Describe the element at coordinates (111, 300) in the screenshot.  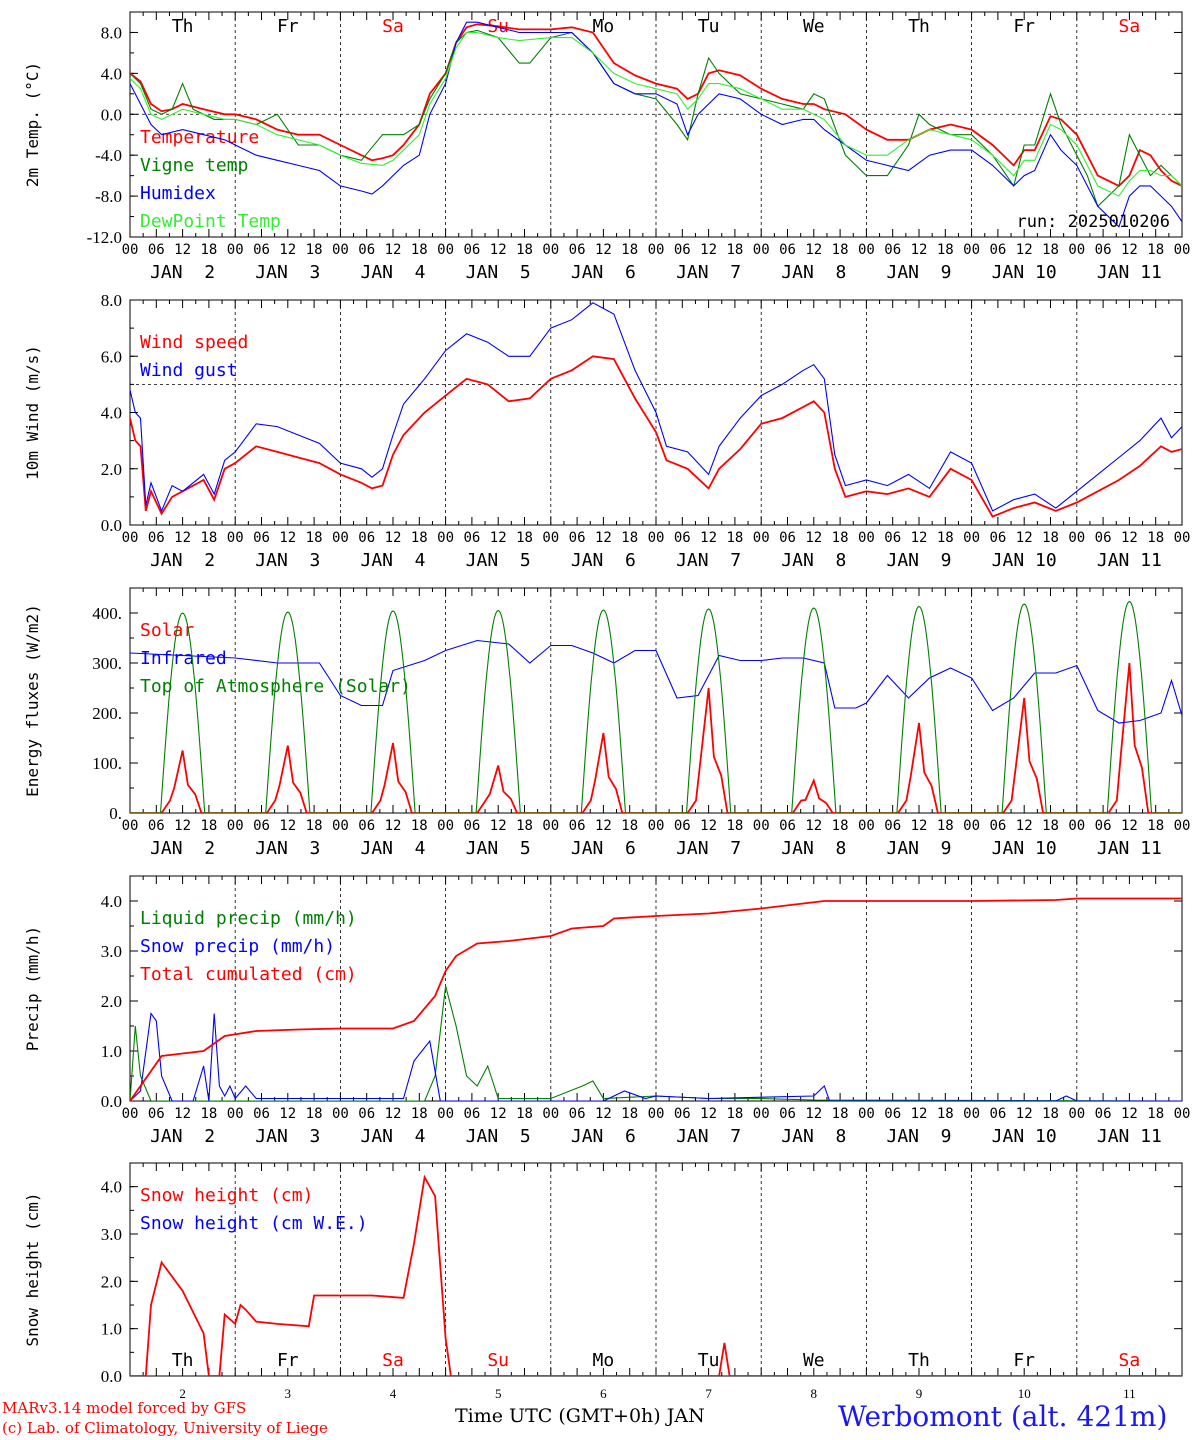
I see `y-tick-label: 8.0` at that location.